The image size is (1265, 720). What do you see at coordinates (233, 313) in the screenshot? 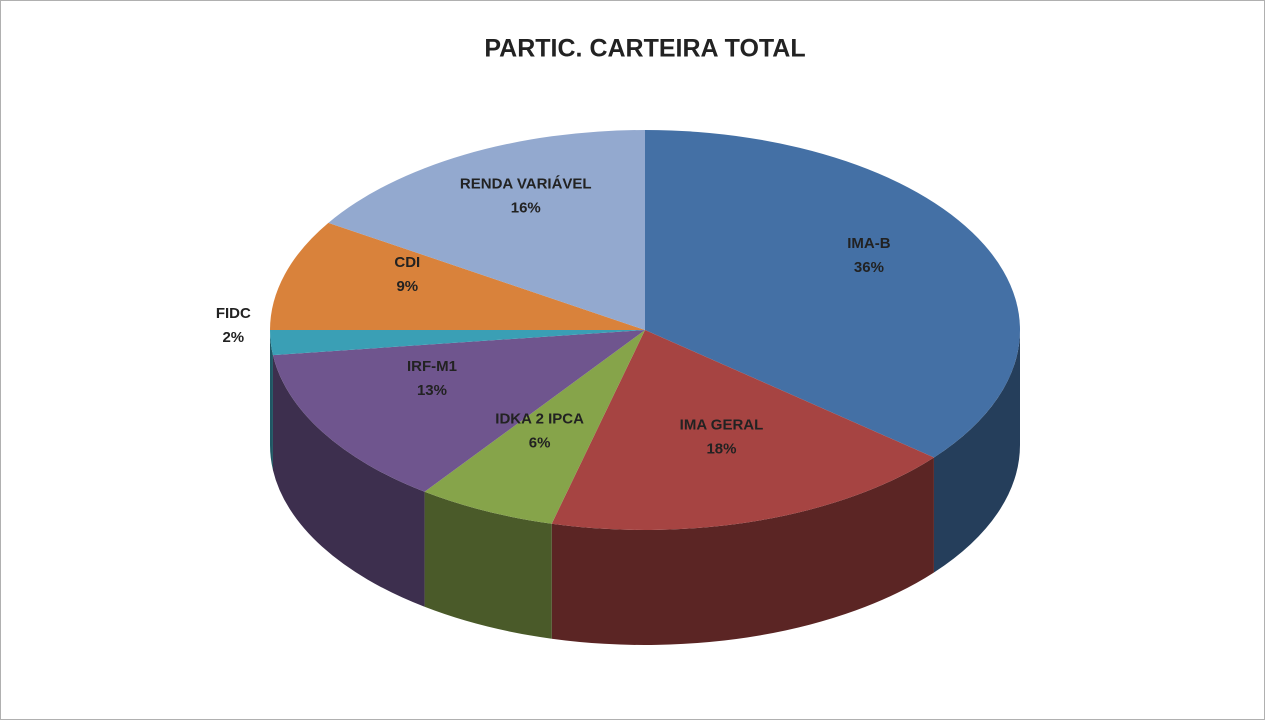
I see `slice-label: FIDC` at bounding box center [233, 313].